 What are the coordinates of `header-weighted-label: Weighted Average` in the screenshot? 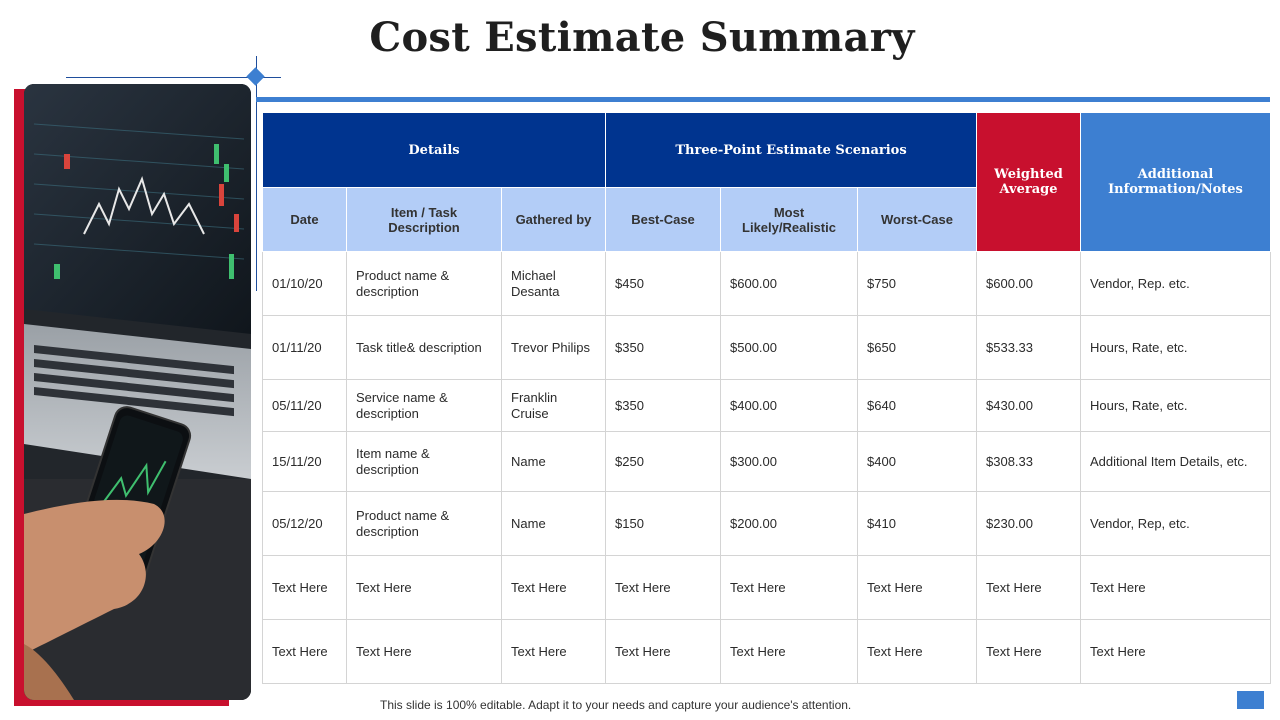 It's located at (1028, 182).